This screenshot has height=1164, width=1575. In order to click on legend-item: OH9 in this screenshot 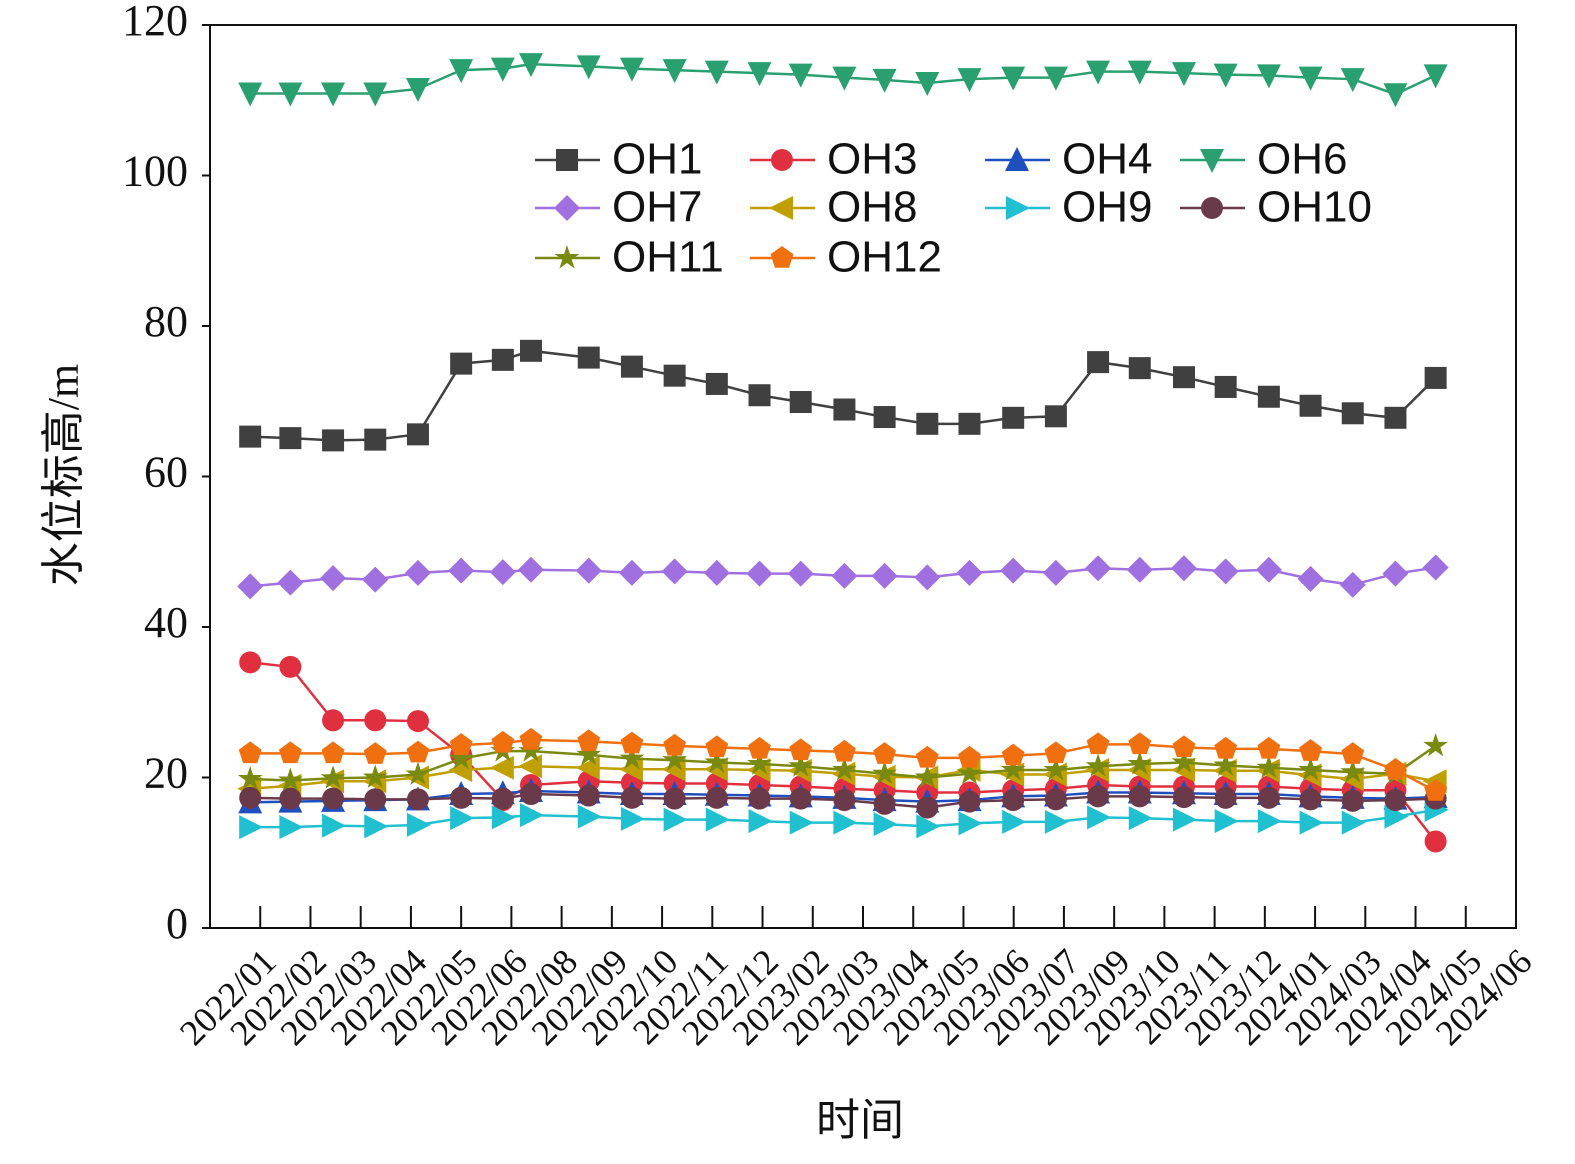, I will do `click(1068, 207)`.